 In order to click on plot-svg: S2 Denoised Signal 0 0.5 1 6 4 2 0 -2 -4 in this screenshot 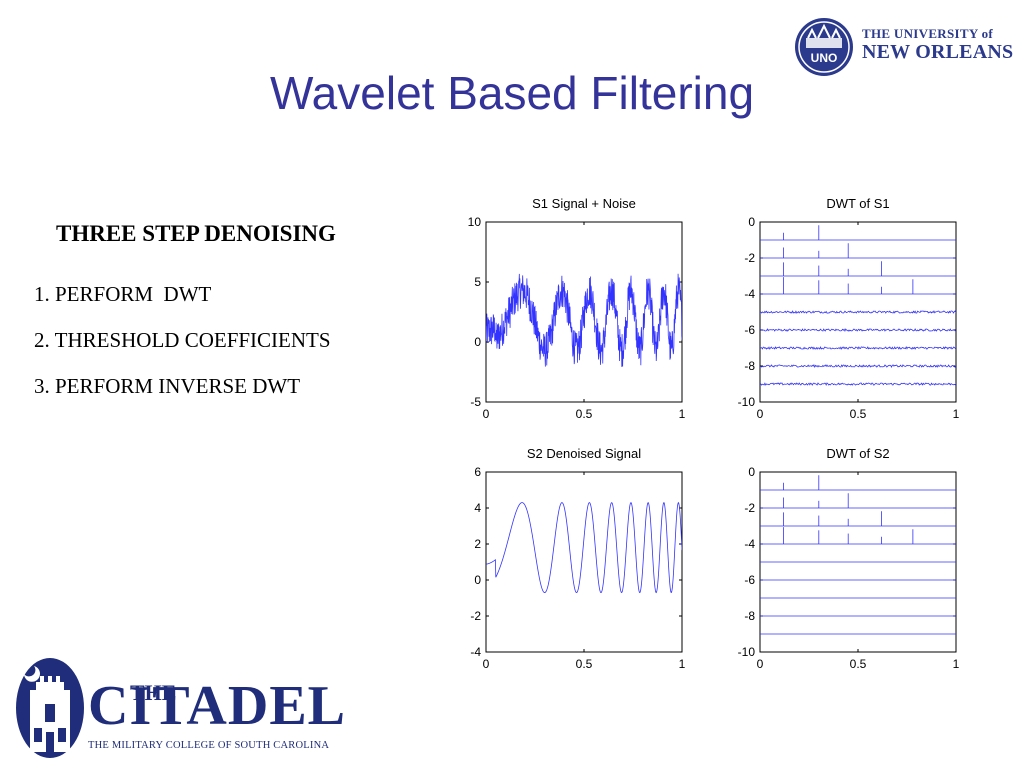, I will do `click(578, 558)`.